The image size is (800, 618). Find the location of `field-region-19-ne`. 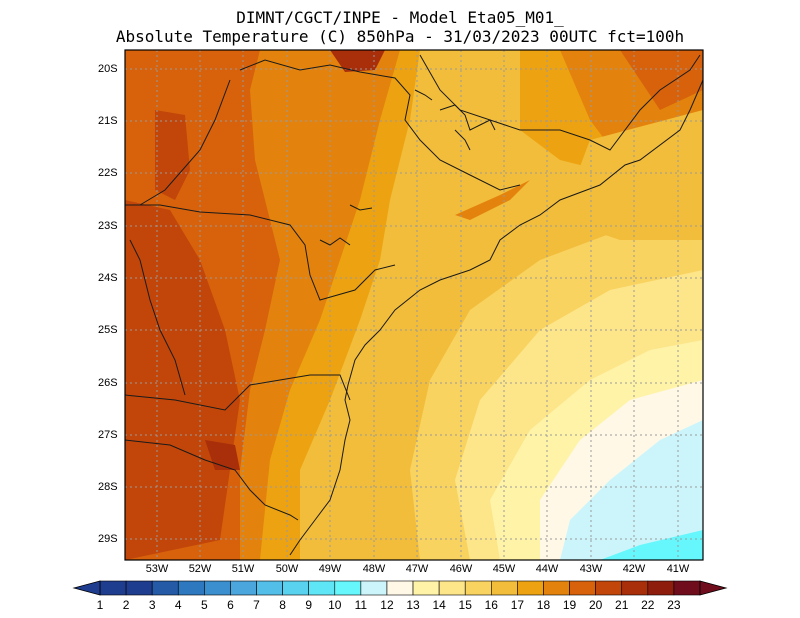

field-region-19-ne is located at coordinates (661, 80).